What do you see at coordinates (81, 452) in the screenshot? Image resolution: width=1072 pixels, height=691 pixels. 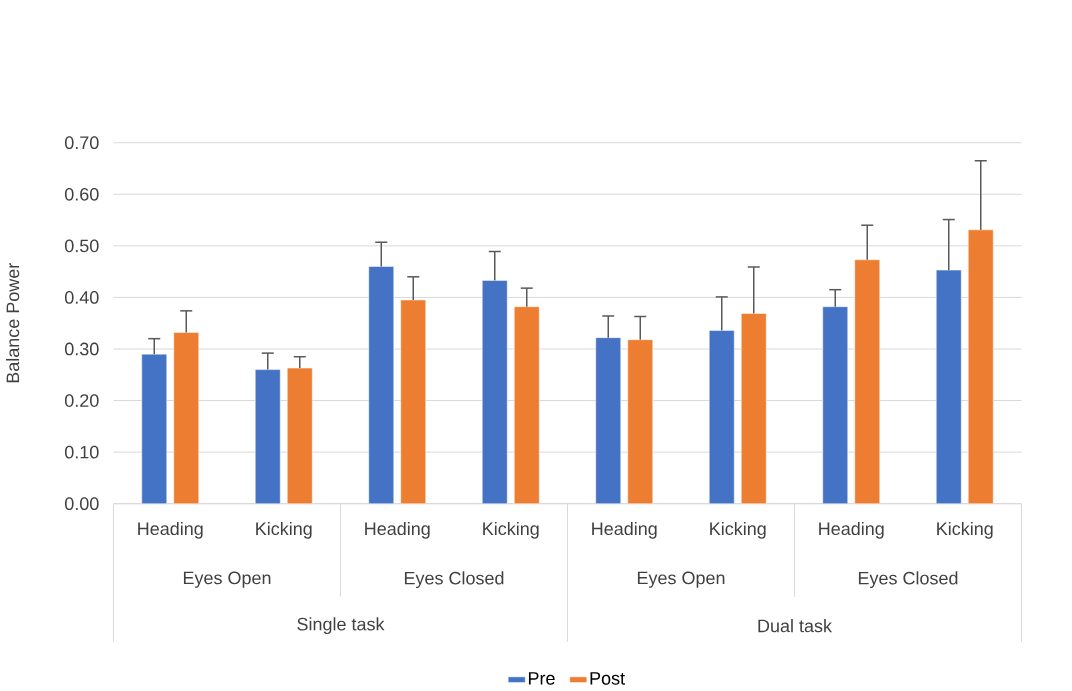 I see `y-tick-label: 0.10` at bounding box center [81, 452].